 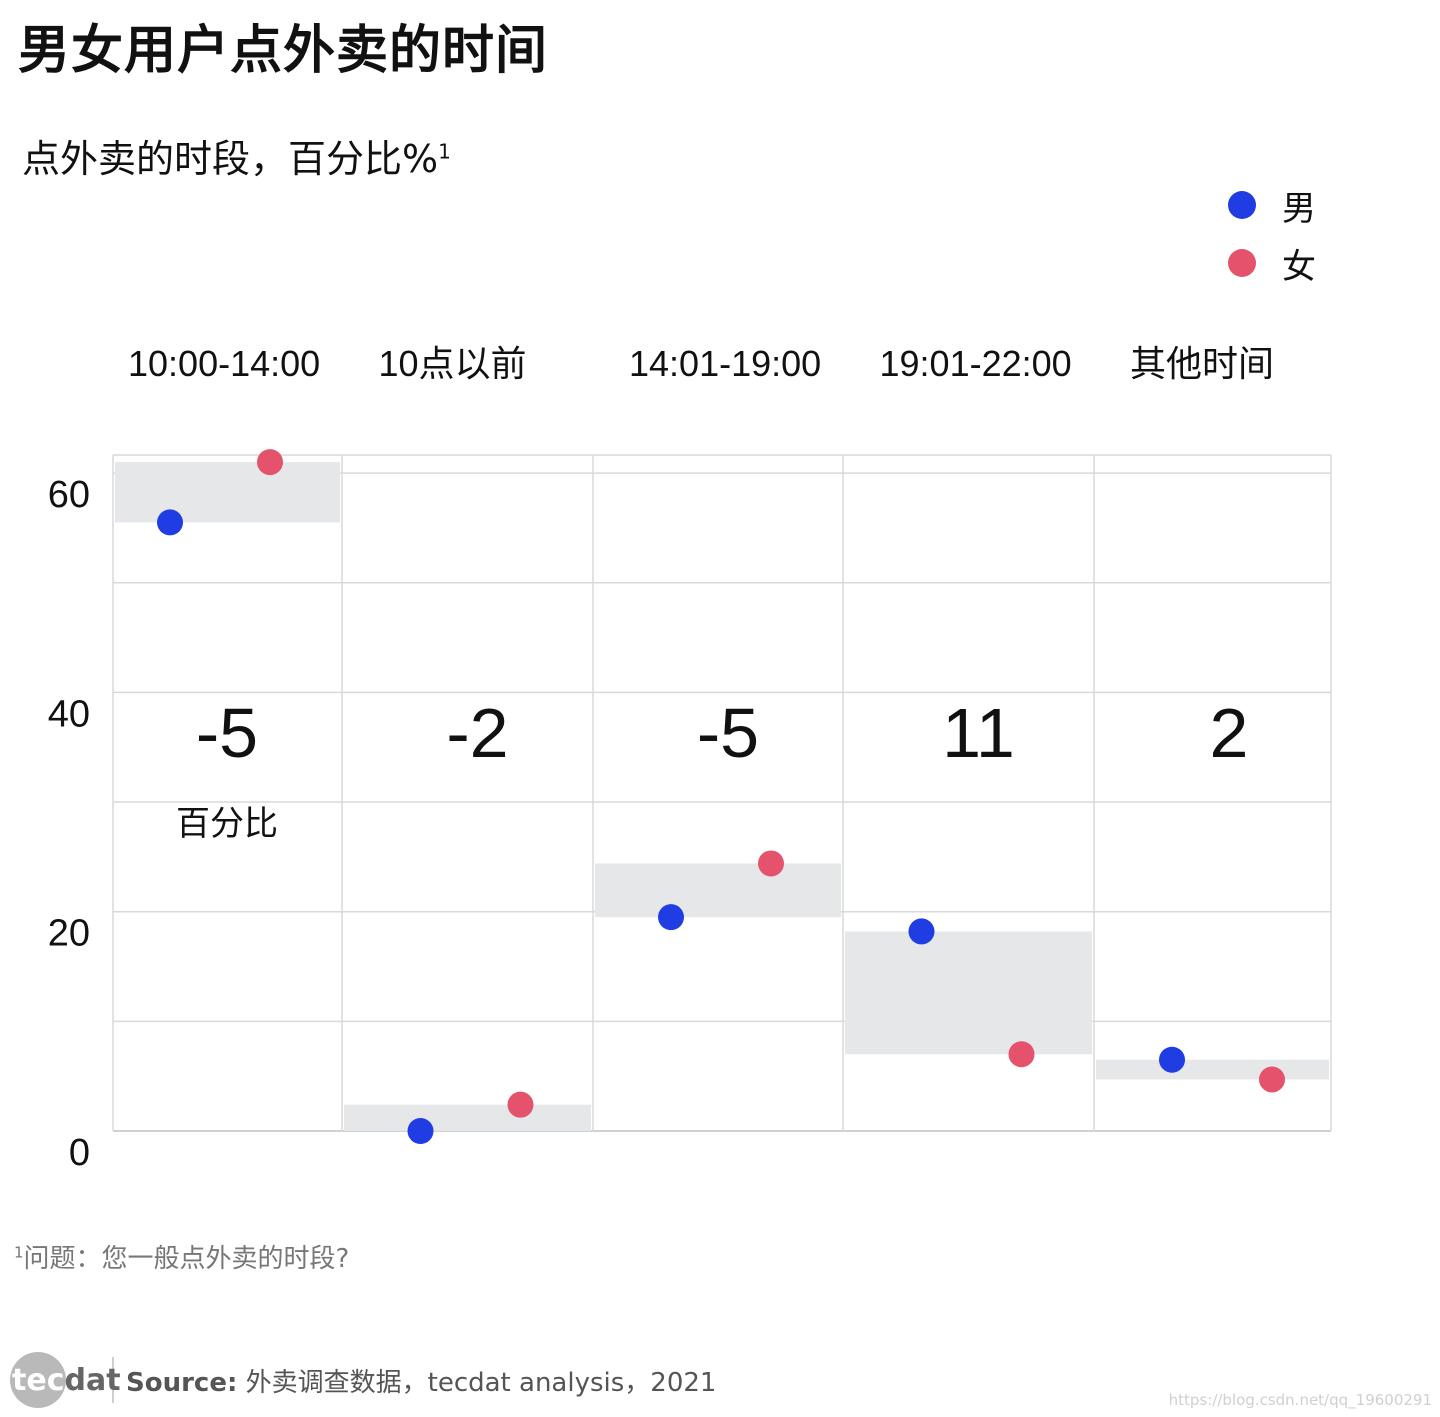 What do you see at coordinates (978, 733) in the screenshot?
I see `difference-label: 11` at bounding box center [978, 733].